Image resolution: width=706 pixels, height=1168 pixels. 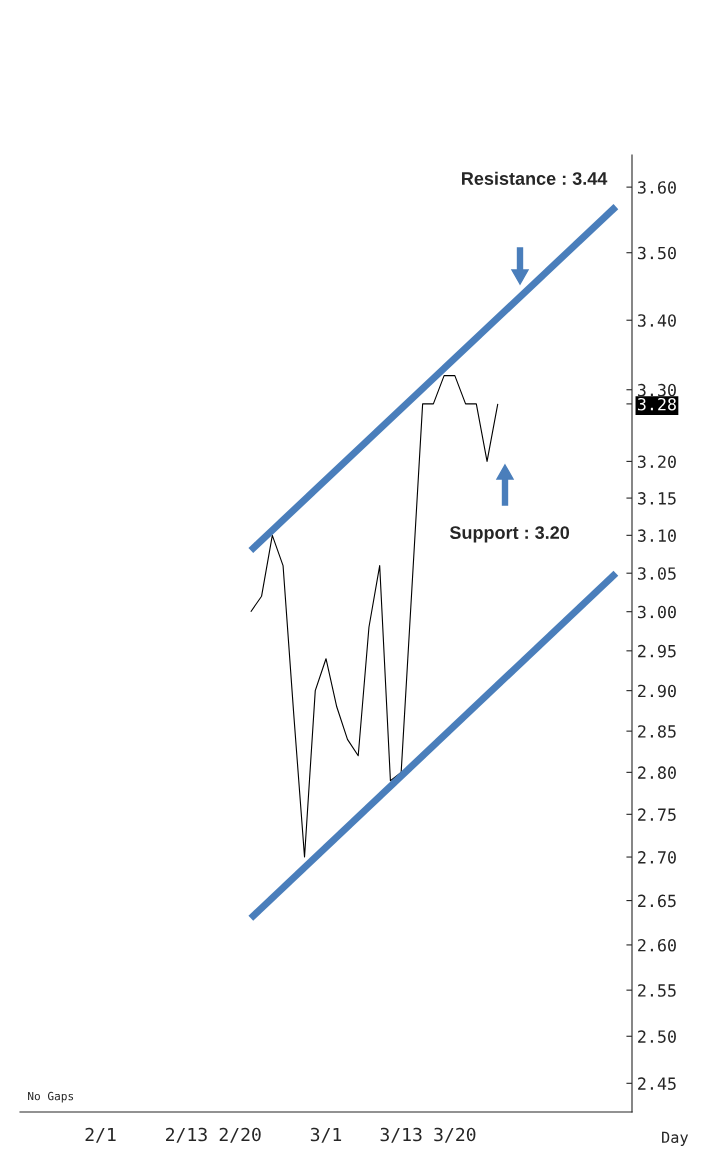 What do you see at coordinates (657, 945) in the screenshot?
I see `y-tick-label: 2.60` at bounding box center [657, 945].